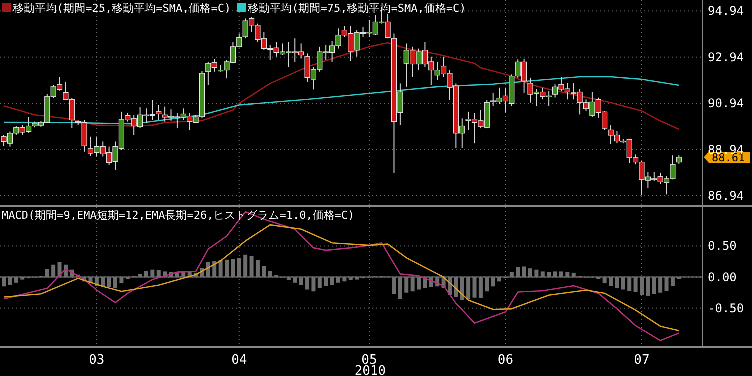  I want to click on legend-label: 移動平均(期間=75,移動平均=SMA,価格=C), so click(357, 8).